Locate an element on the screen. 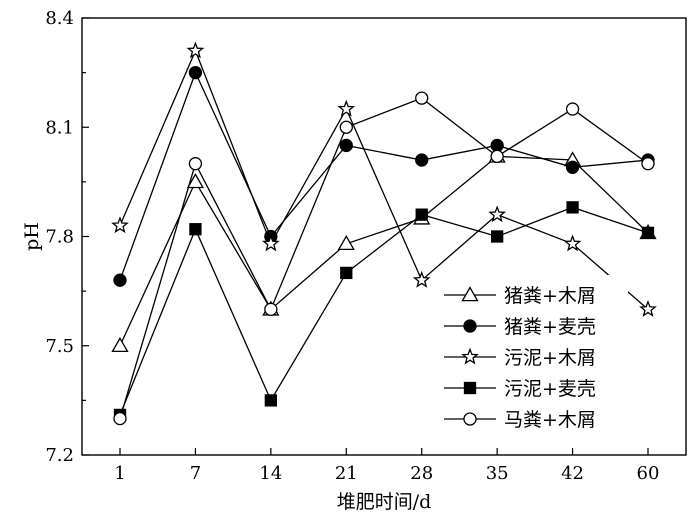  legend-label: 猪粪+木屑 is located at coordinates (550, 296).